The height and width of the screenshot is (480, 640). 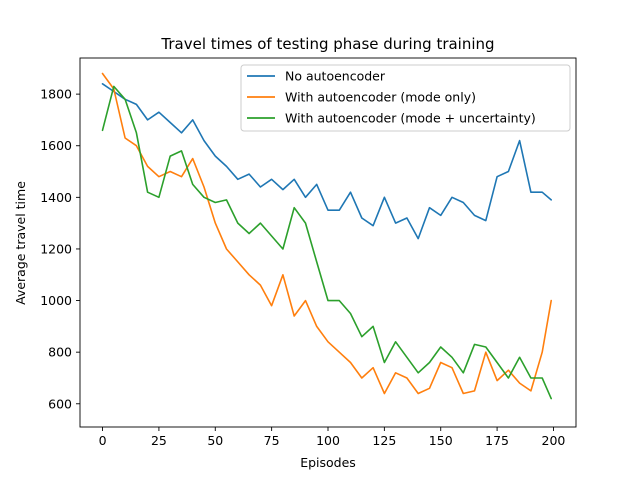 I want to click on legend-label-2: With autoencoder (mode + uncertainty), so click(x=410, y=118).